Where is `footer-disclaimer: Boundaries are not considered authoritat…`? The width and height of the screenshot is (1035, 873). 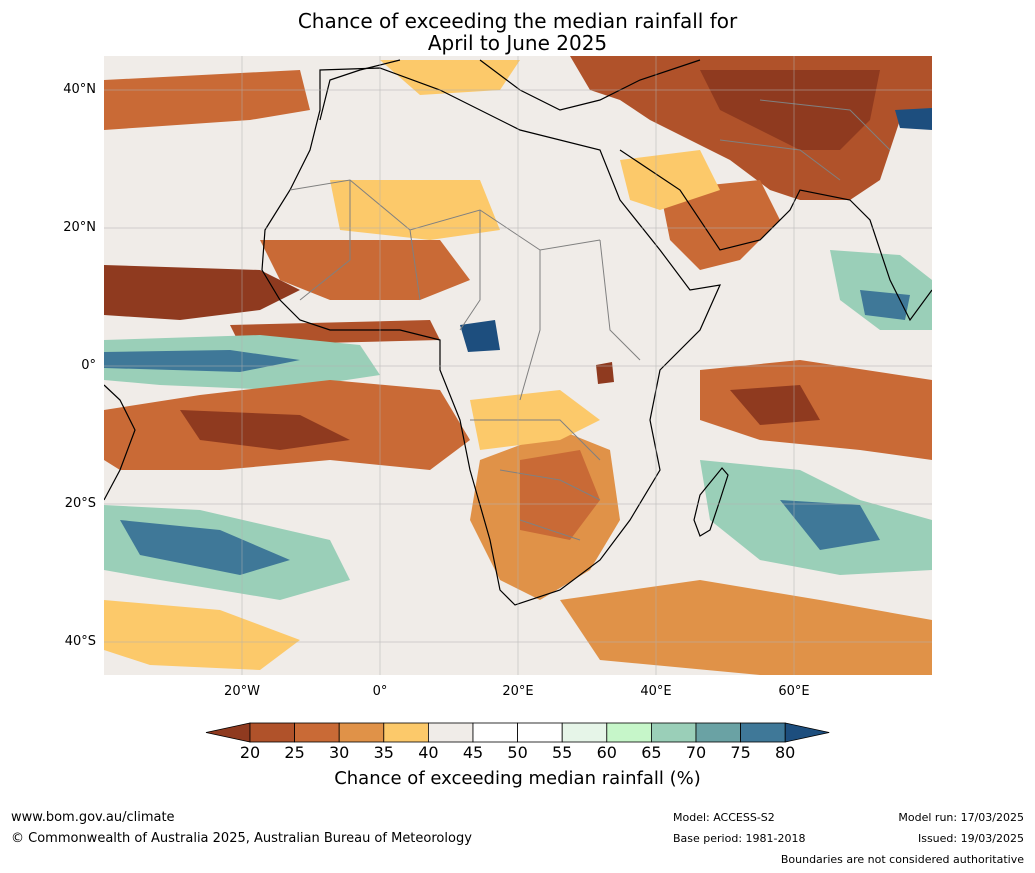 footer-disclaimer: Boundaries are not considered authoritat… is located at coordinates (902, 859).